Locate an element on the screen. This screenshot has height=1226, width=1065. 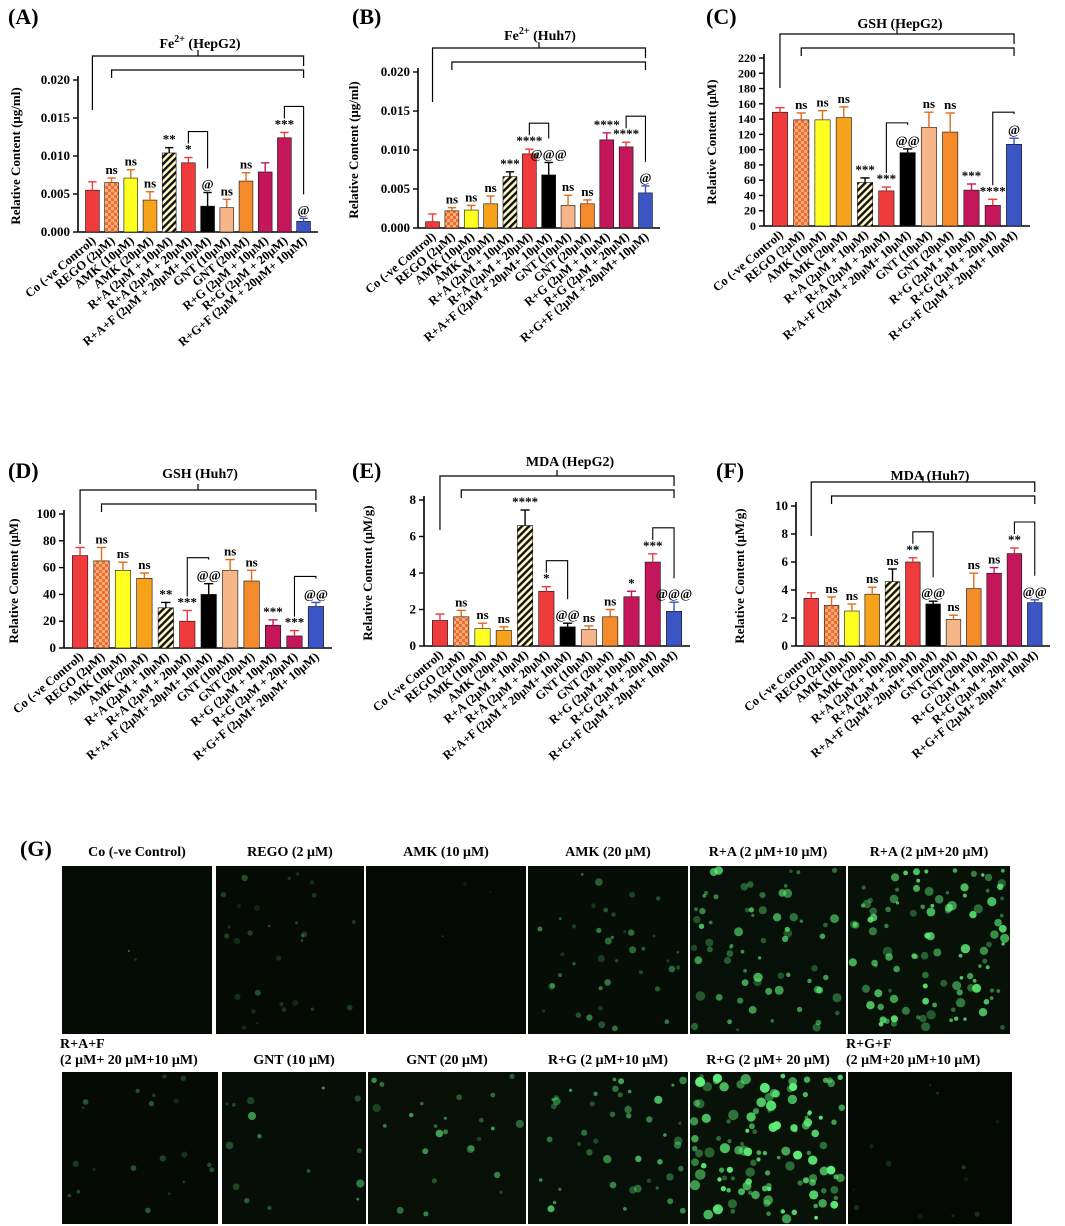
y-tick-label: 0.010 is located at coordinates (55, 155).